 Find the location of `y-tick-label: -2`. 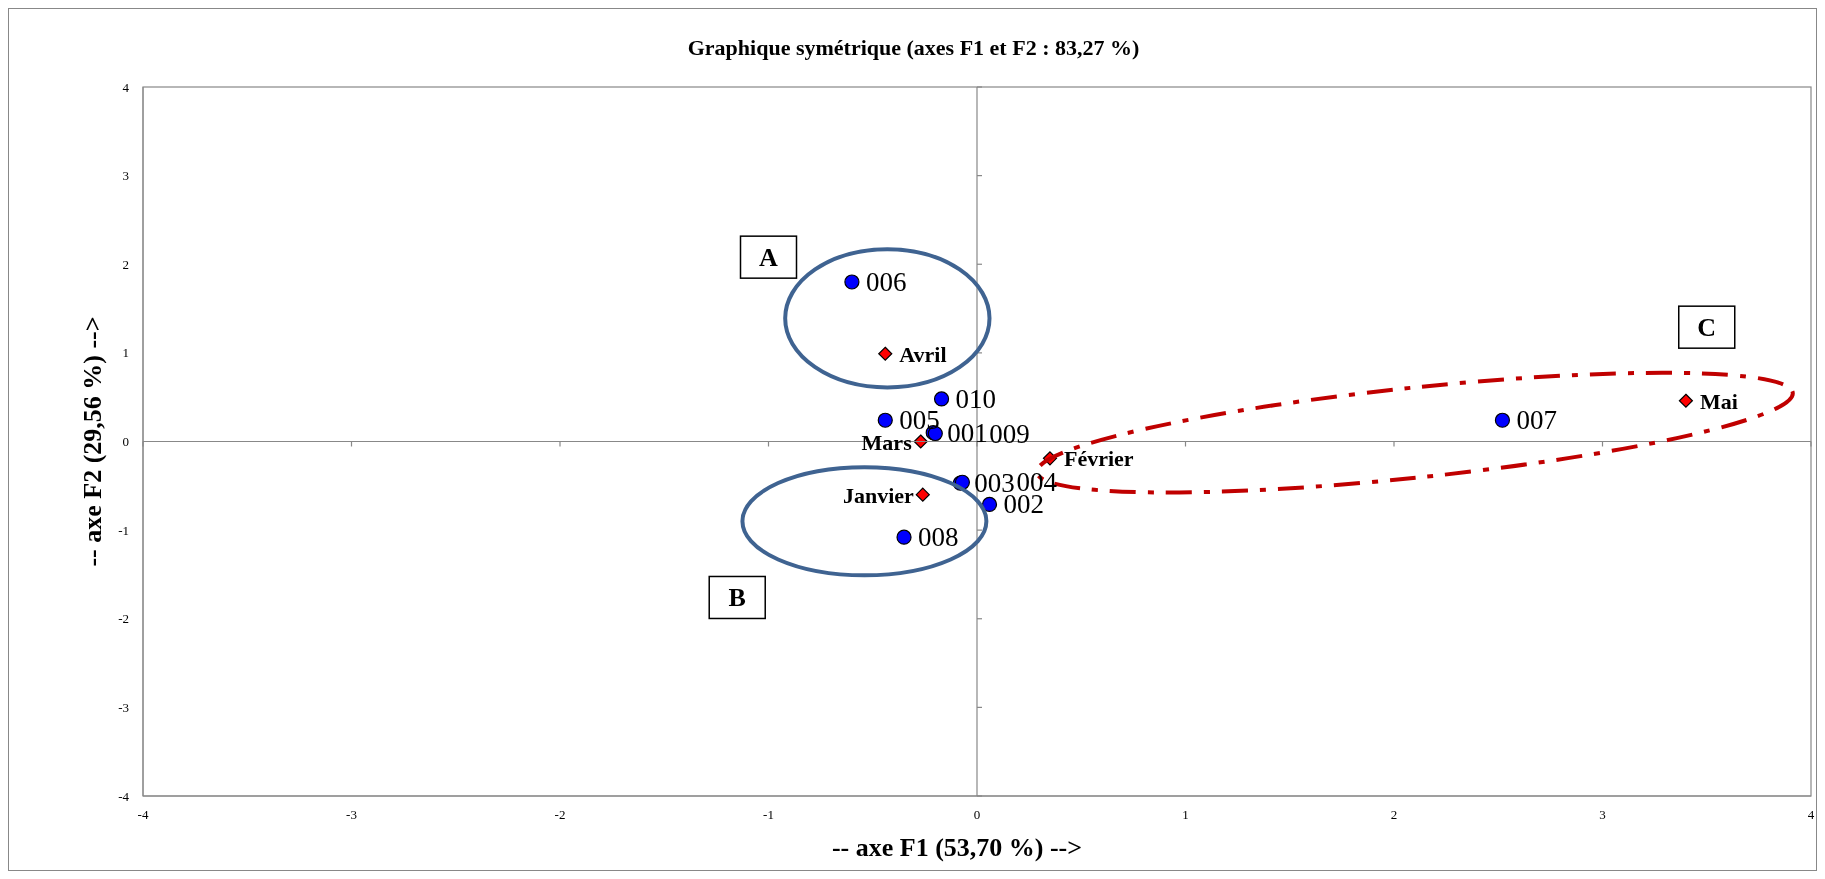

y-tick-label: -2 is located at coordinates (123, 619).